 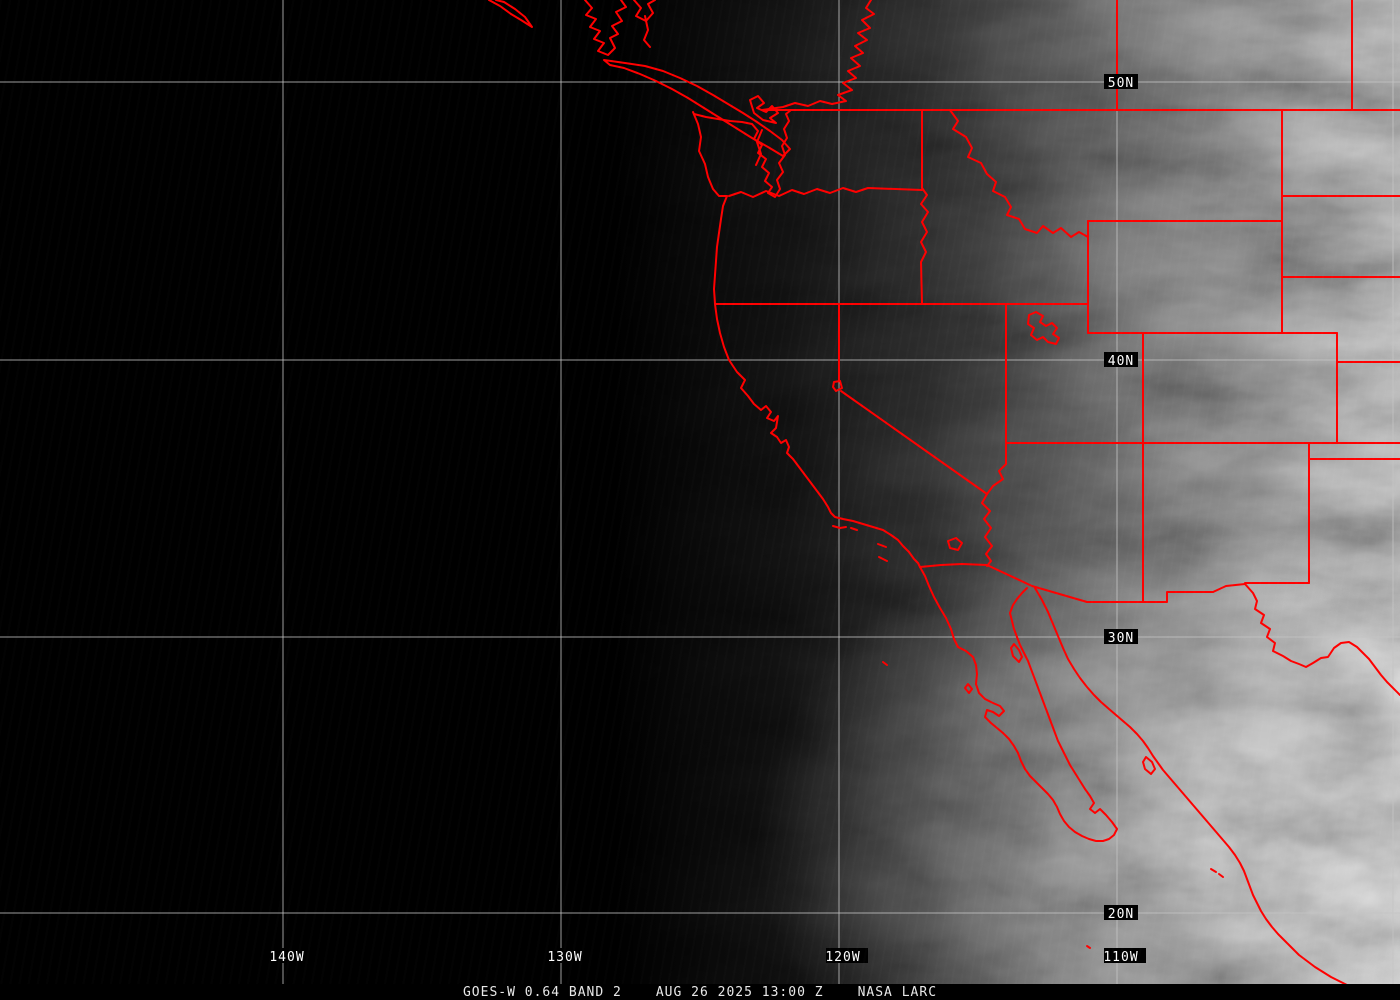 What do you see at coordinates (1217, 873) in the screenshot?
I see `map-outline-islas-marias` at bounding box center [1217, 873].